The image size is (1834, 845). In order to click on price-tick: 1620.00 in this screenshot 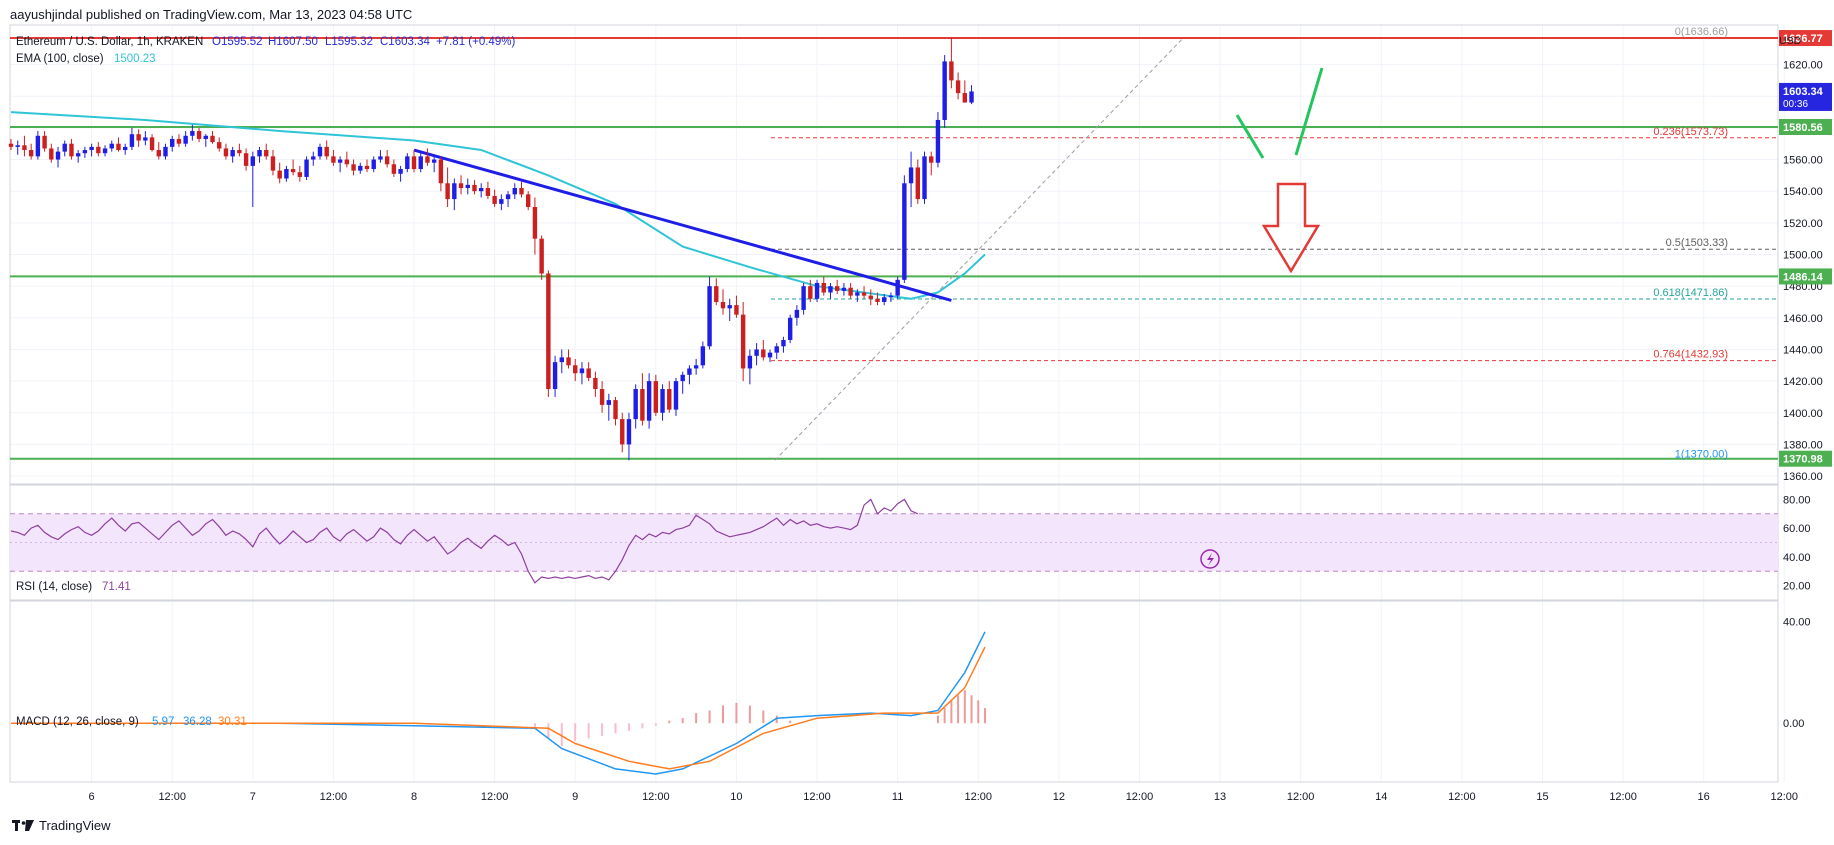, I will do `click(1803, 66)`.